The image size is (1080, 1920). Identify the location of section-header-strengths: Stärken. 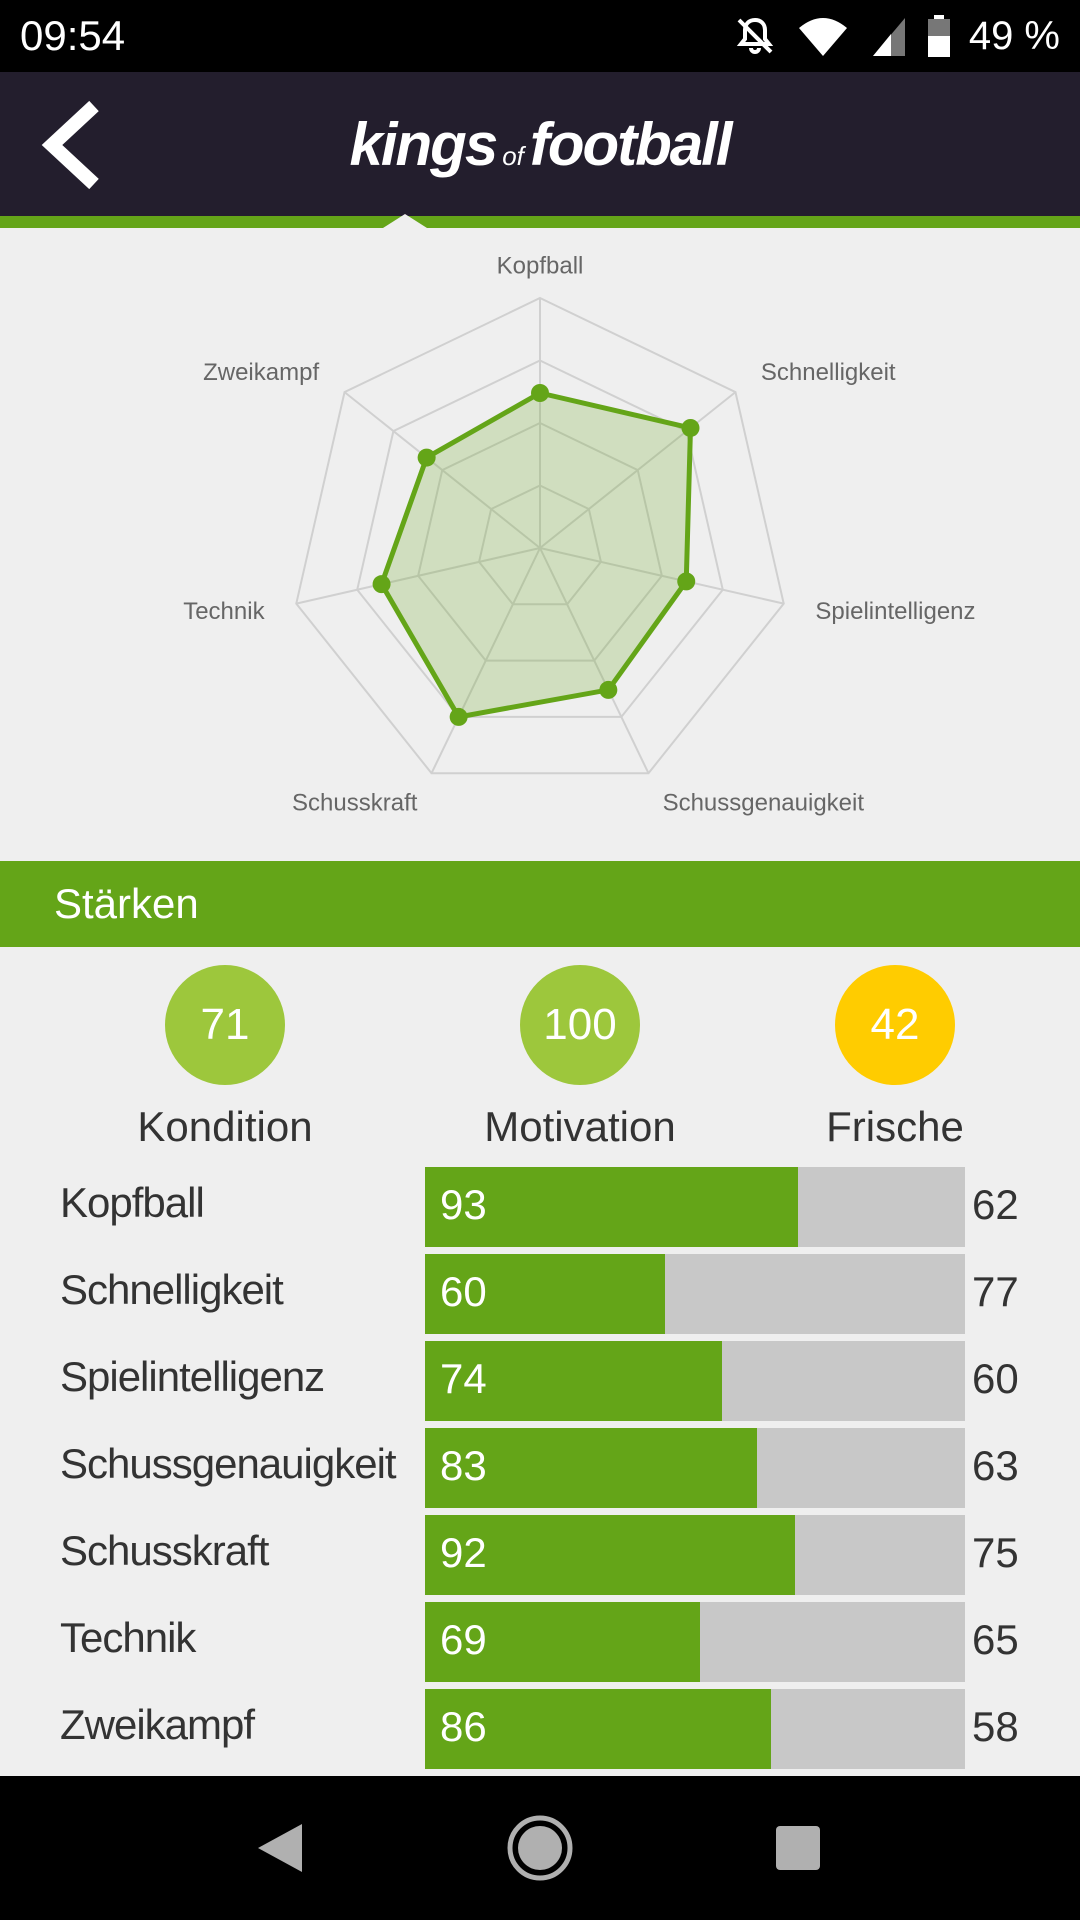
(540, 904).